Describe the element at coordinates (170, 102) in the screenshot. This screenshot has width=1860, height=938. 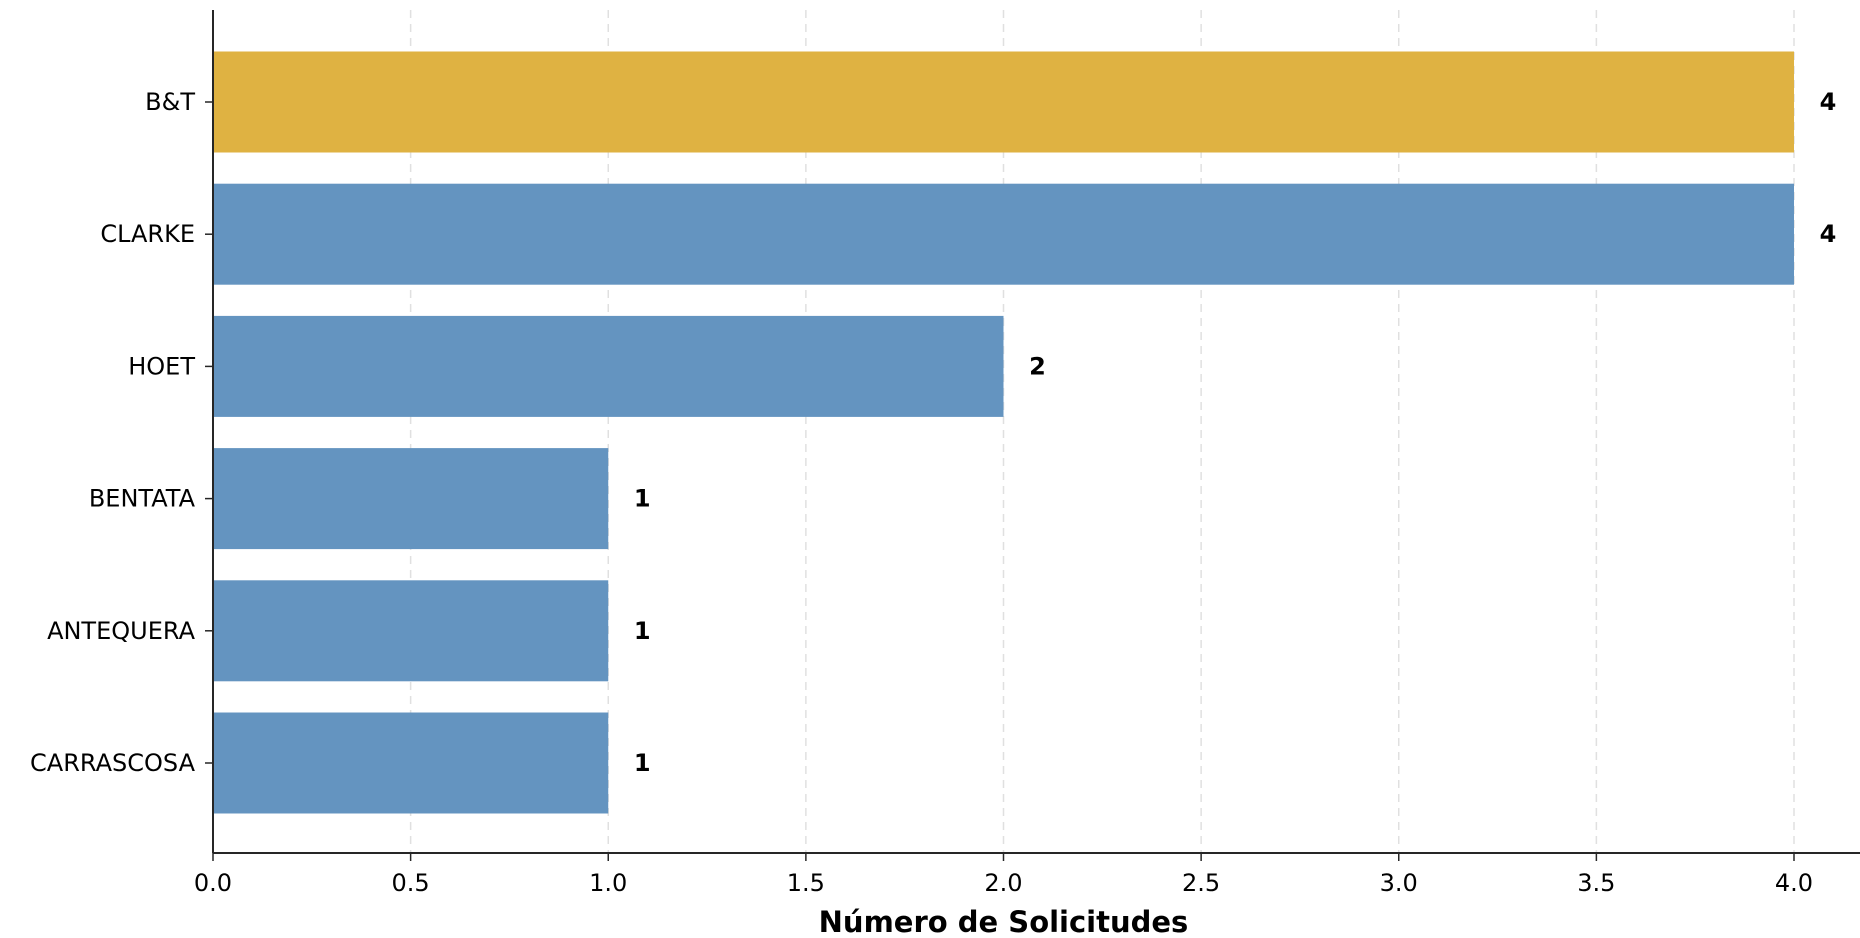
I see `category-label: B&T` at that location.